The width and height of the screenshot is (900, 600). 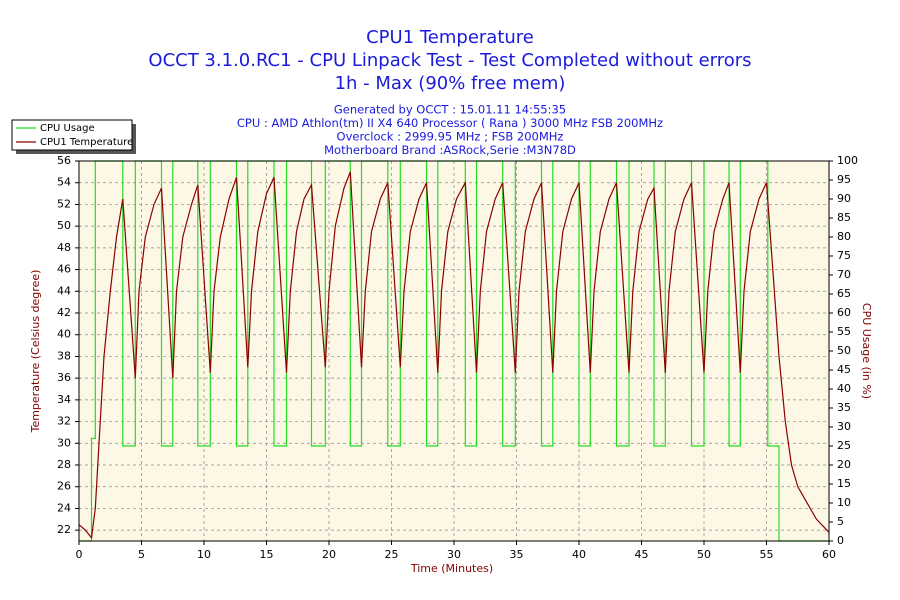 What do you see at coordinates (64, 421) in the screenshot?
I see `y-tick-label: 32` at bounding box center [64, 421].